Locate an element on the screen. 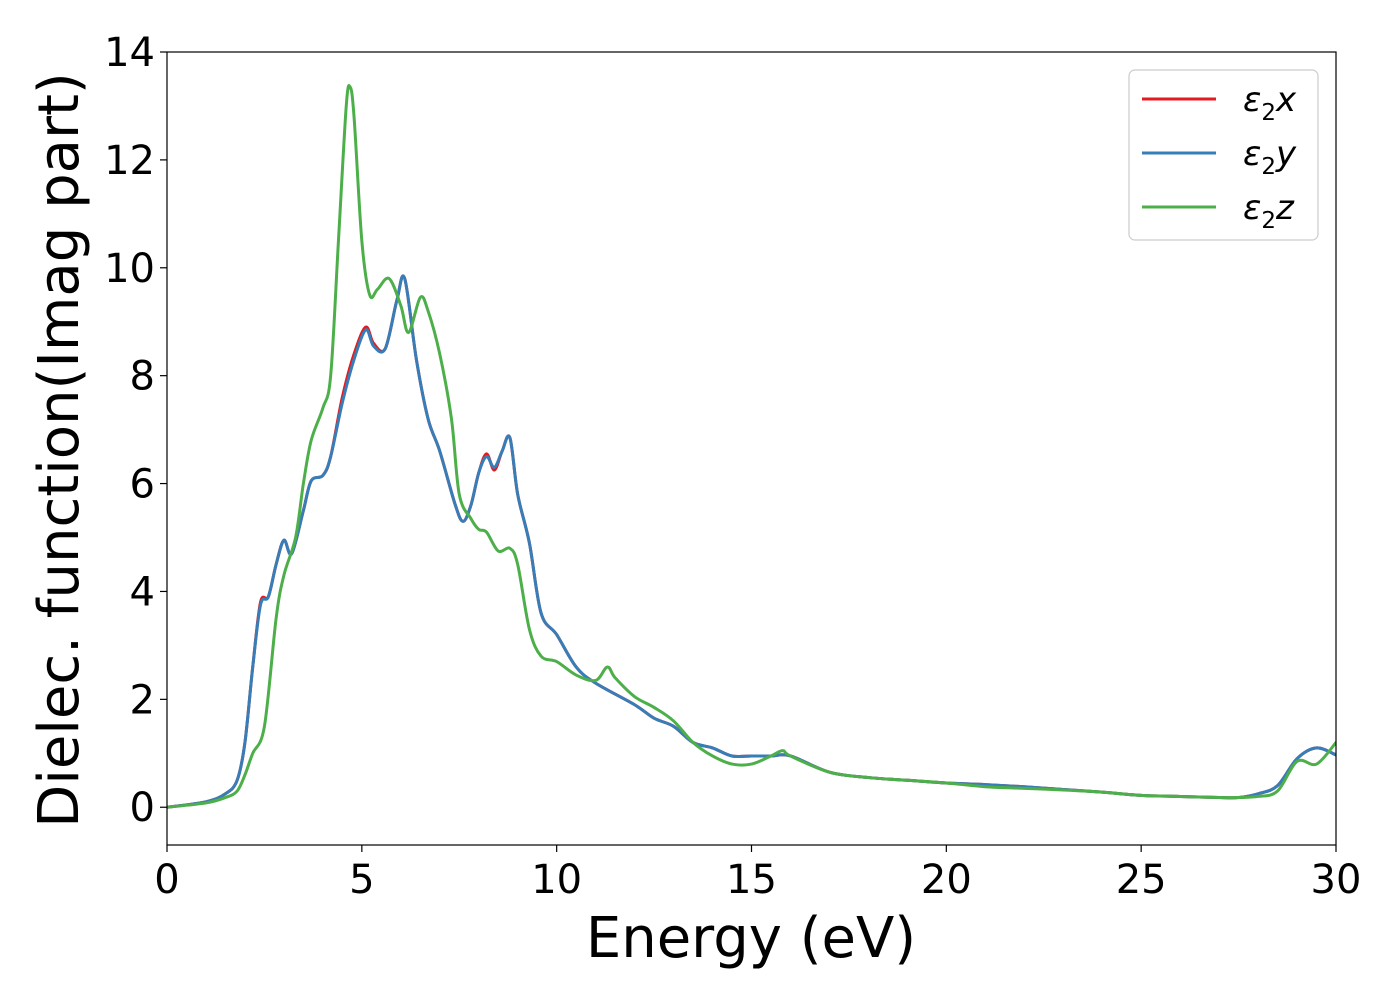 The image size is (1400, 1000). y-axis-label: Dielec. function(Imag part) is located at coordinates (59, 450).